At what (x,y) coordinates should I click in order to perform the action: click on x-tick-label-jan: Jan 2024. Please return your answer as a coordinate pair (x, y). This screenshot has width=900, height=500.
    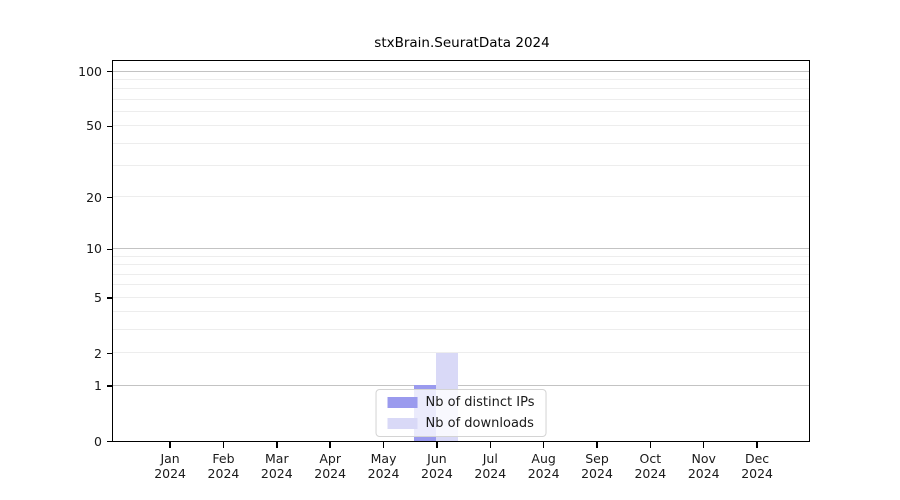
    Looking at the image, I should click on (170, 466).